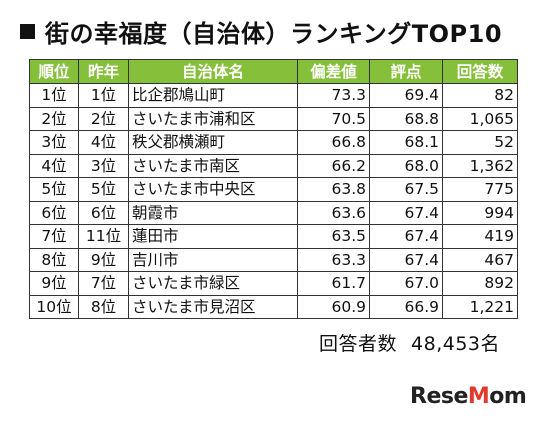  What do you see at coordinates (54, 259) in the screenshot?
I see `cell-rank: 8位` at bounding box center [54, 259].